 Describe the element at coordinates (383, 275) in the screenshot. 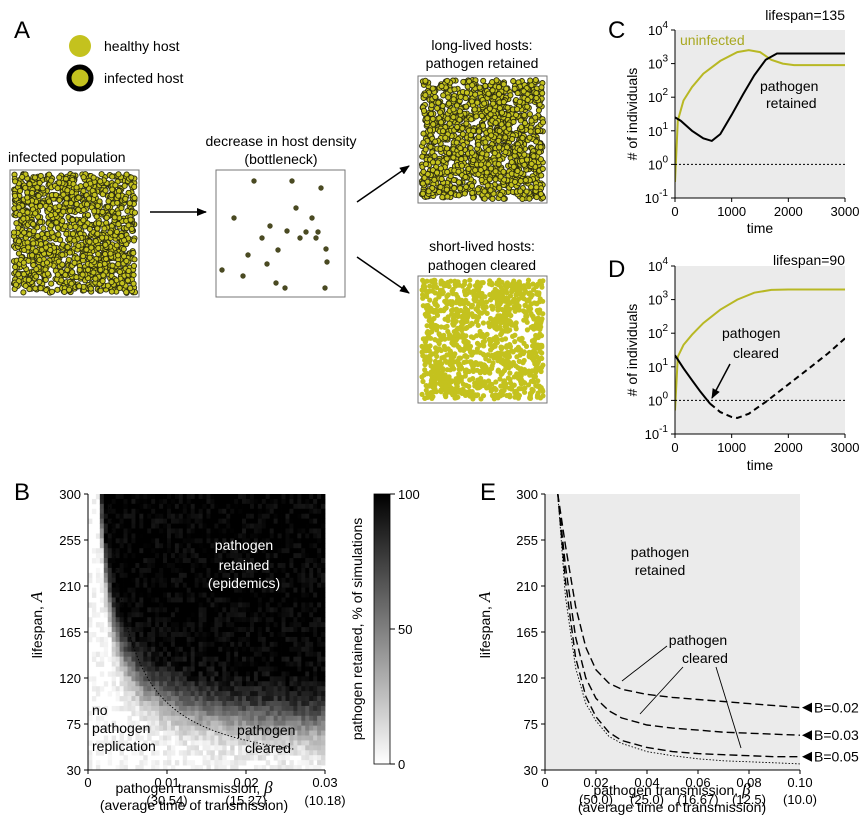

I see `arrow-to-cleared` at that location.